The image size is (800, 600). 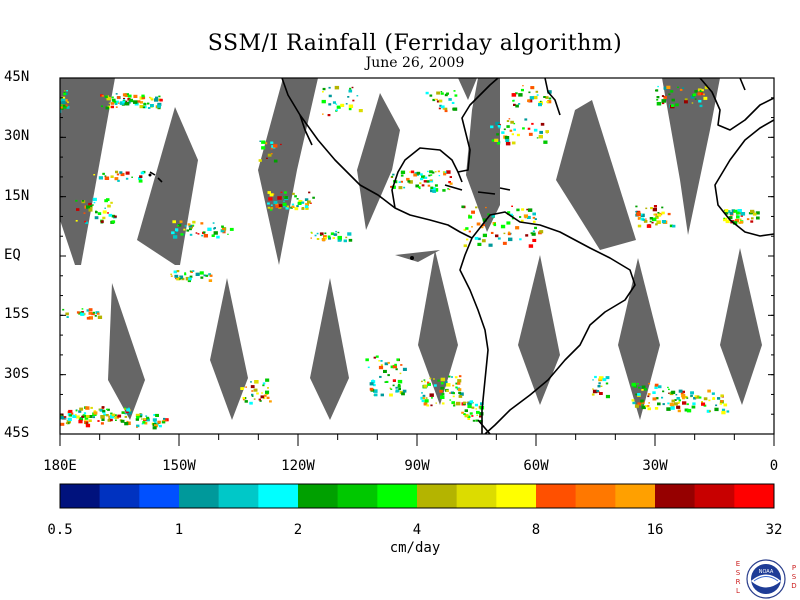 I want to click on colorbar-tick-label: 4, so click(x=417, y=530).